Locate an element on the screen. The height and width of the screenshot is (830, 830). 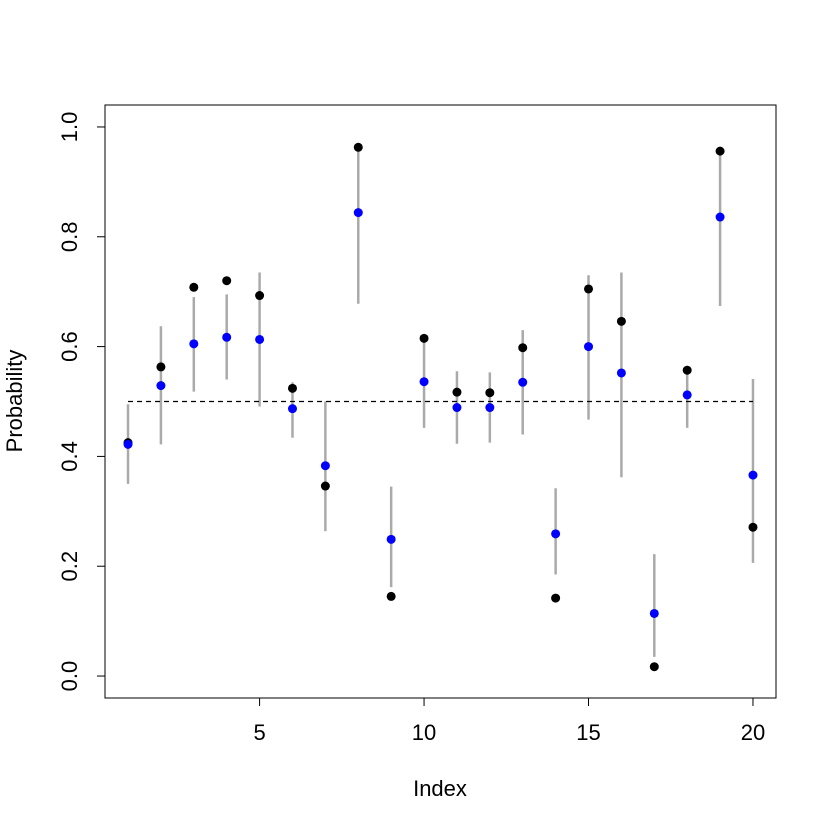
y-tick-label: 0.8 is located at coordinates (69, 236).